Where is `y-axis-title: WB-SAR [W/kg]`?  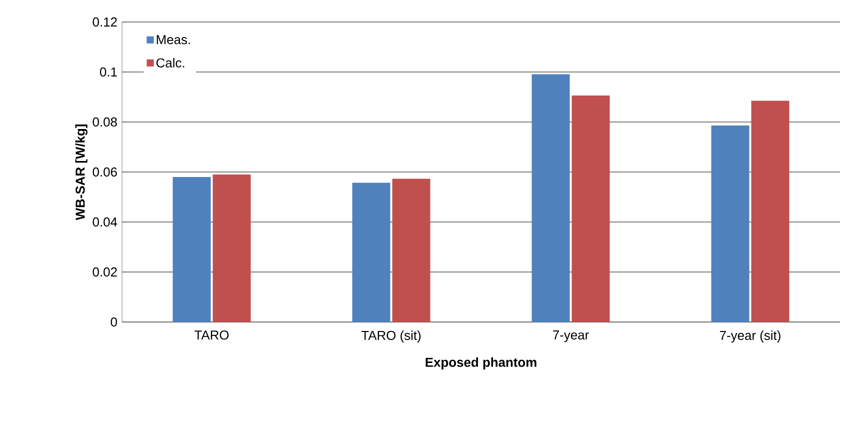
y-axis-title: WB-SAR [W/kg] is located at coordinates (81, 172).